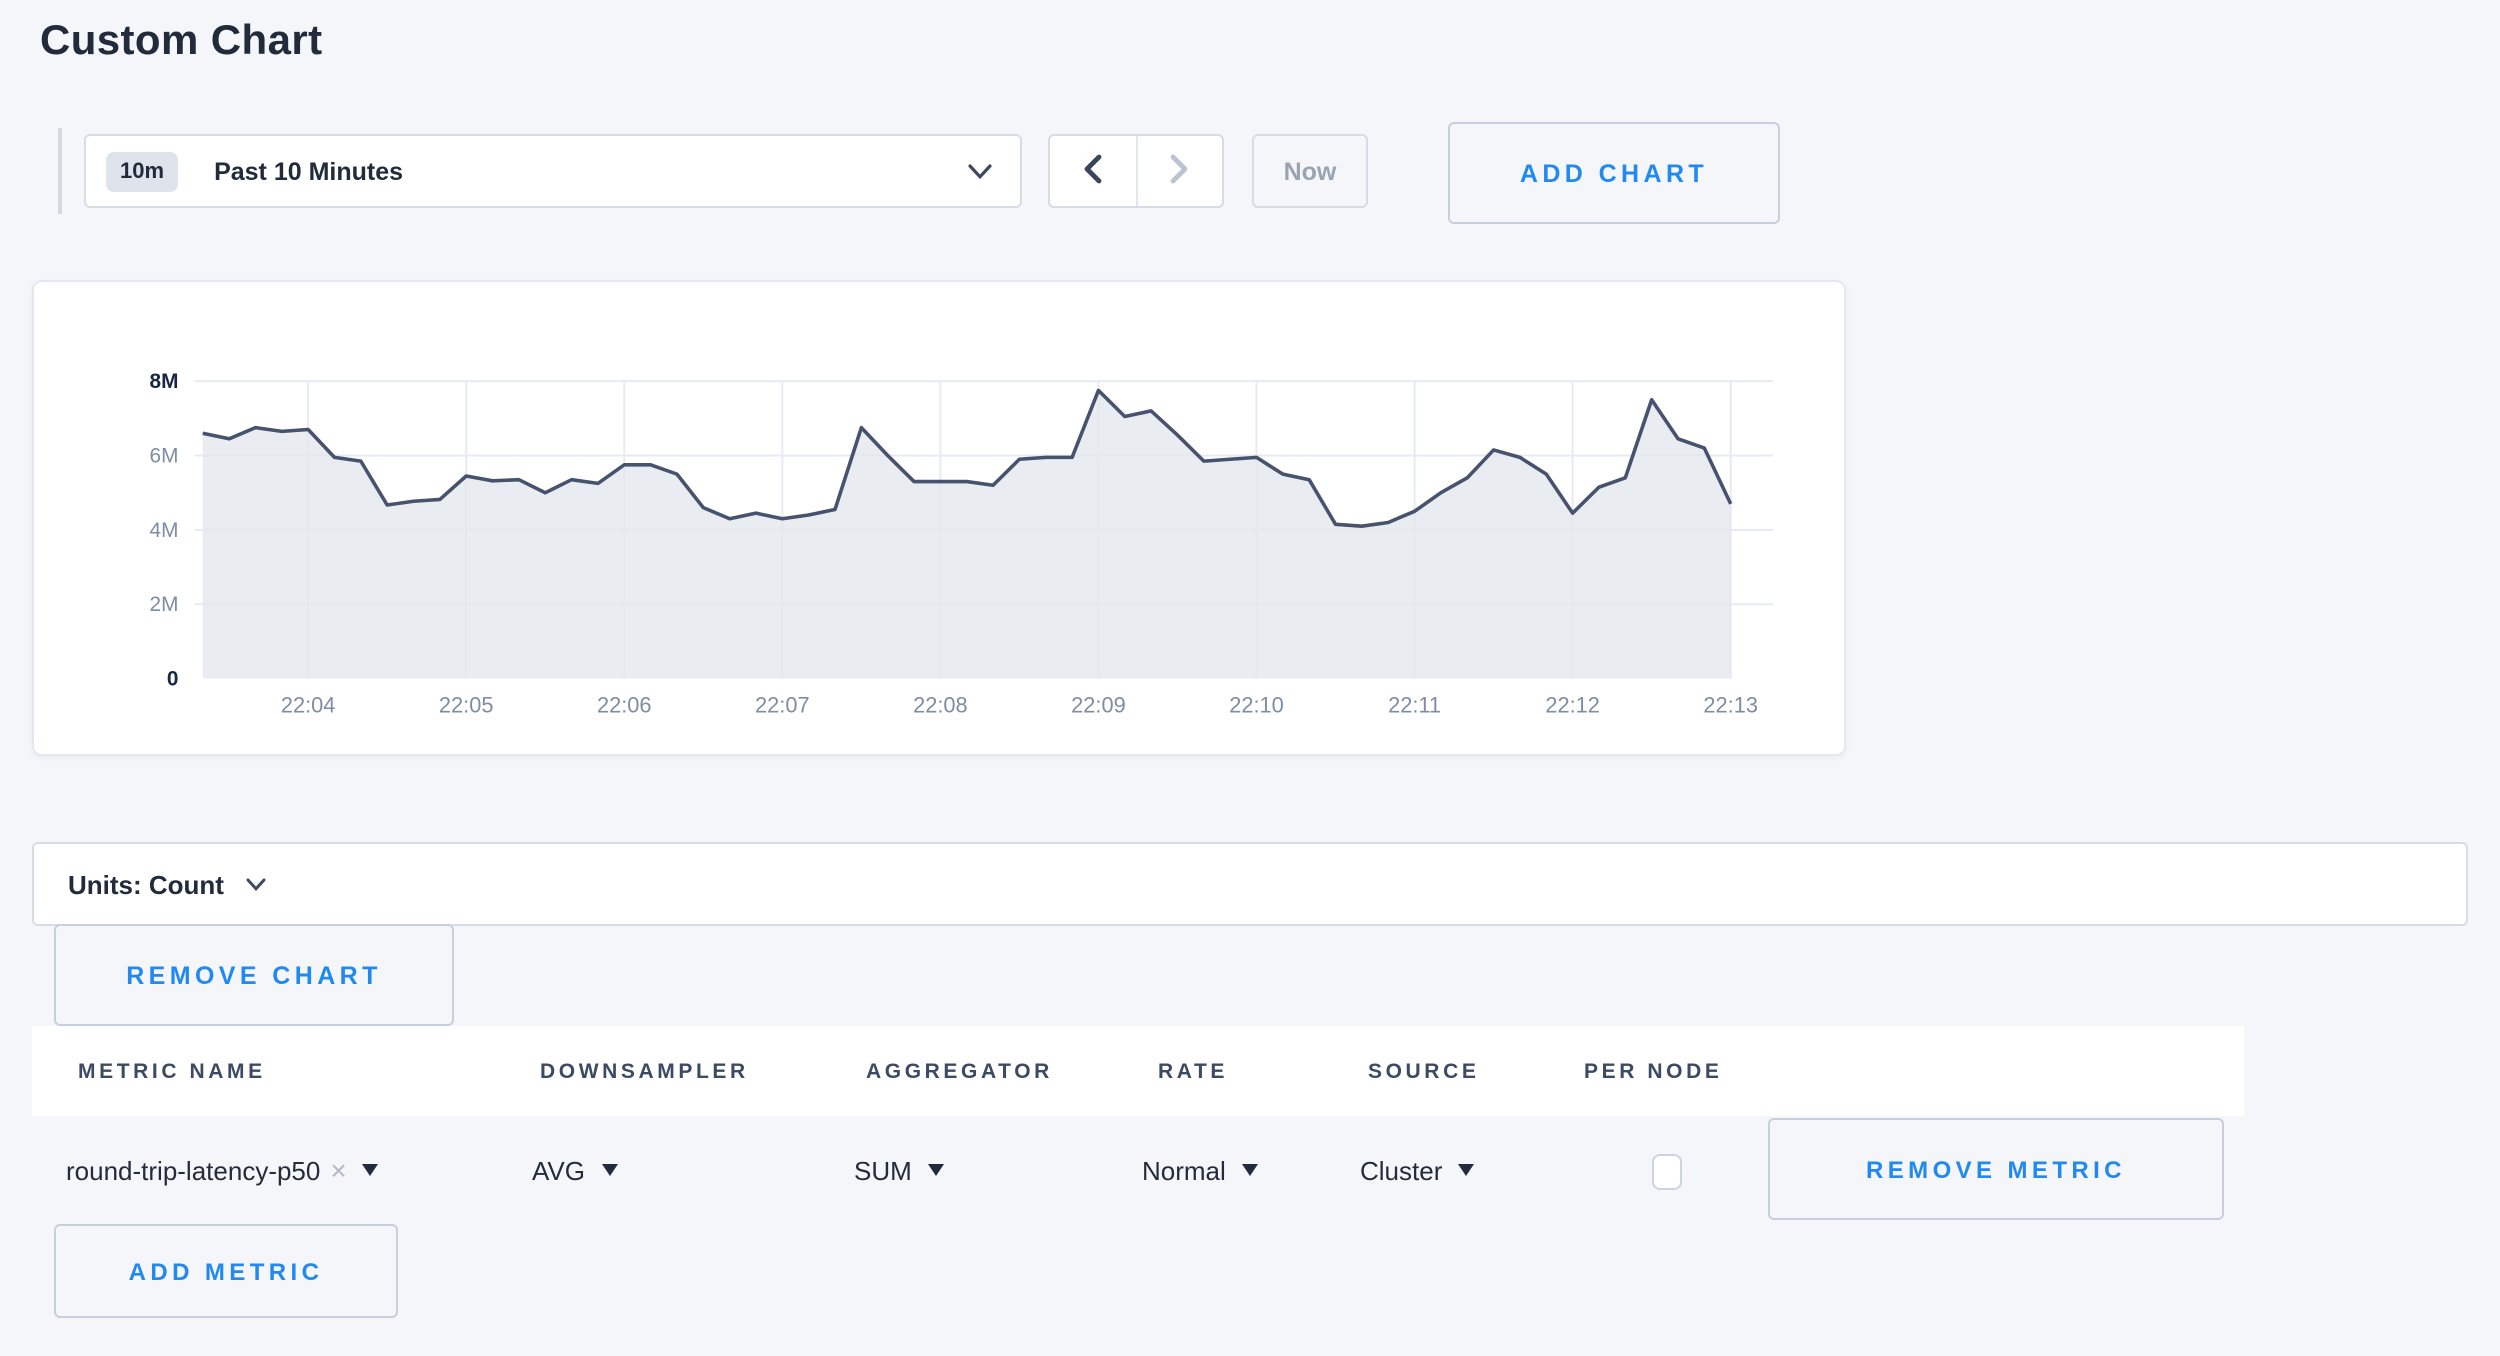  I want to click on x-axis-label: 22:11, so click(1414, 704).